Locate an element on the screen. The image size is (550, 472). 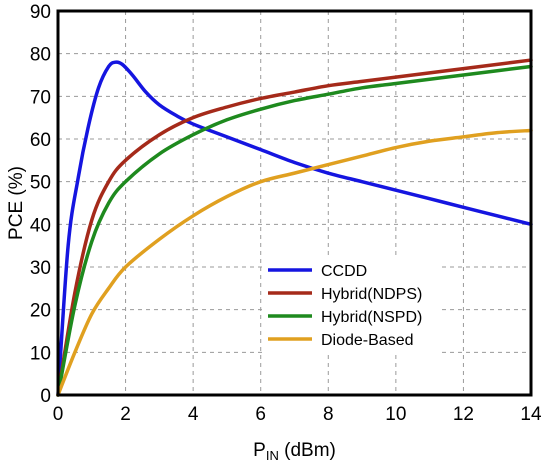
x-tick-label: 0 is located at coordinates (58, 414).